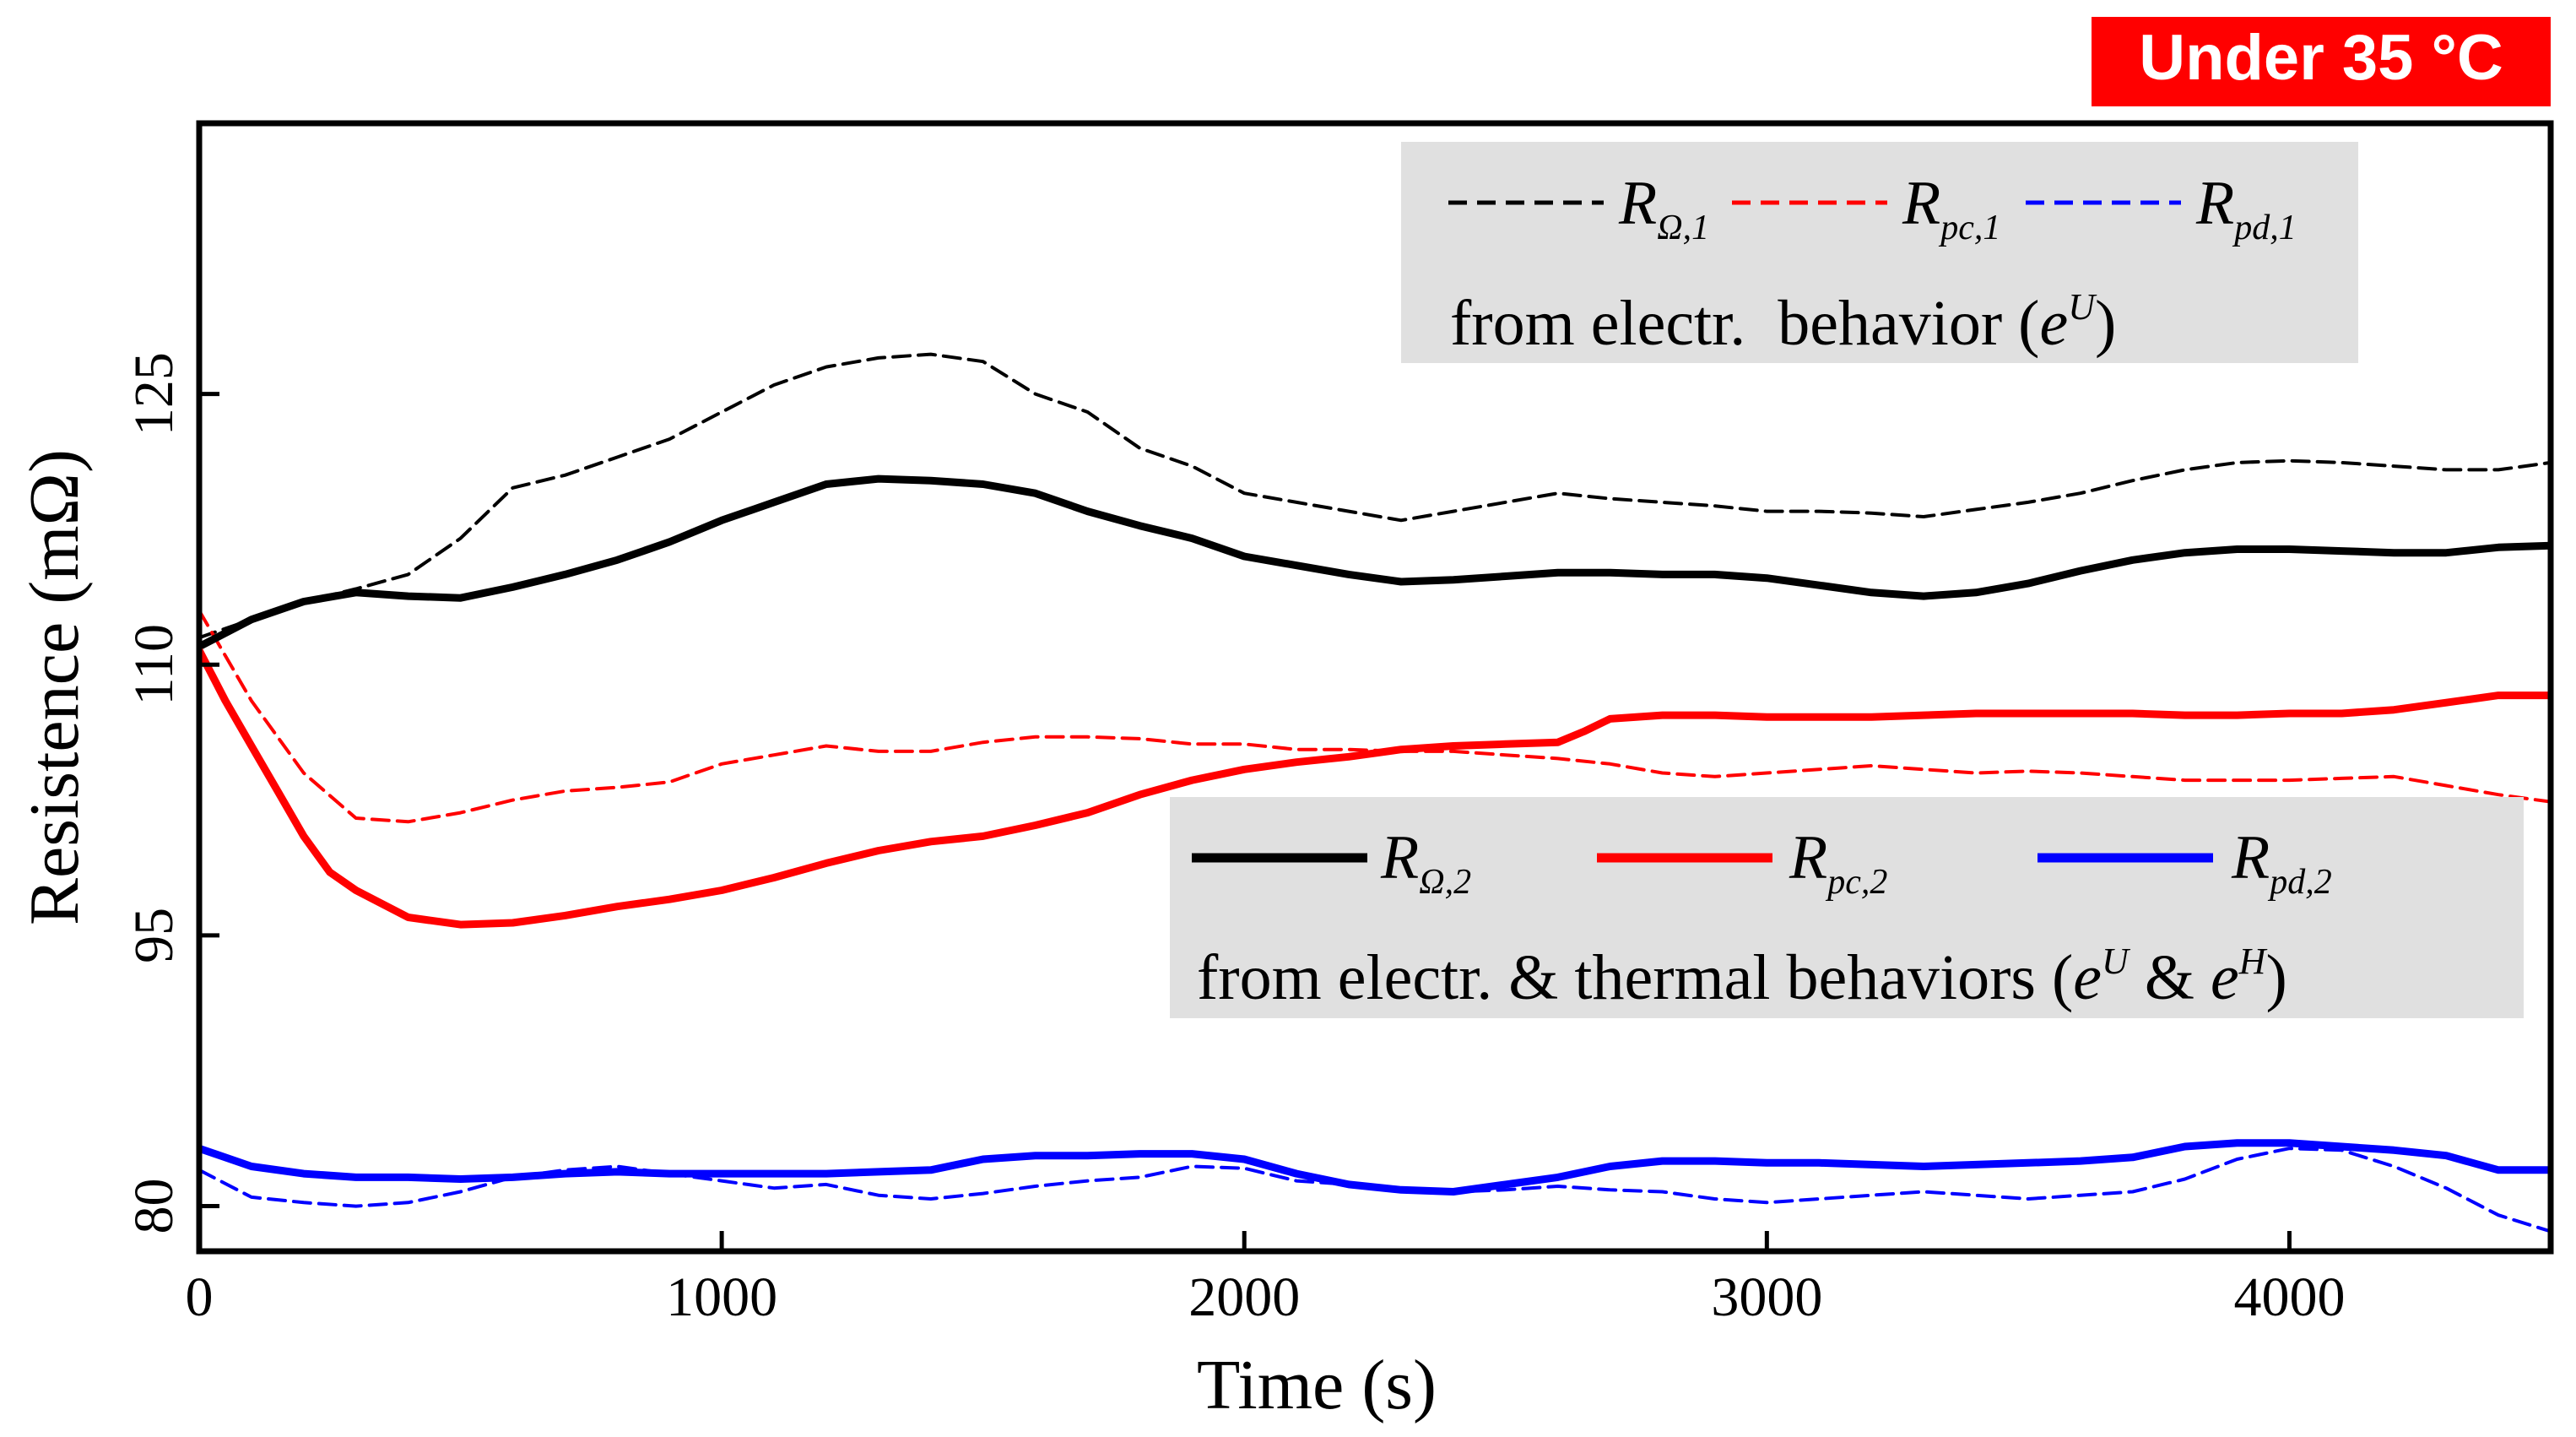 The width and height of the screenshot is (2576, 1437). Describe the element at coordinates (2321, 58) in the screenshot. I see `temperature-badge-text: Under 35 °C` at that location.